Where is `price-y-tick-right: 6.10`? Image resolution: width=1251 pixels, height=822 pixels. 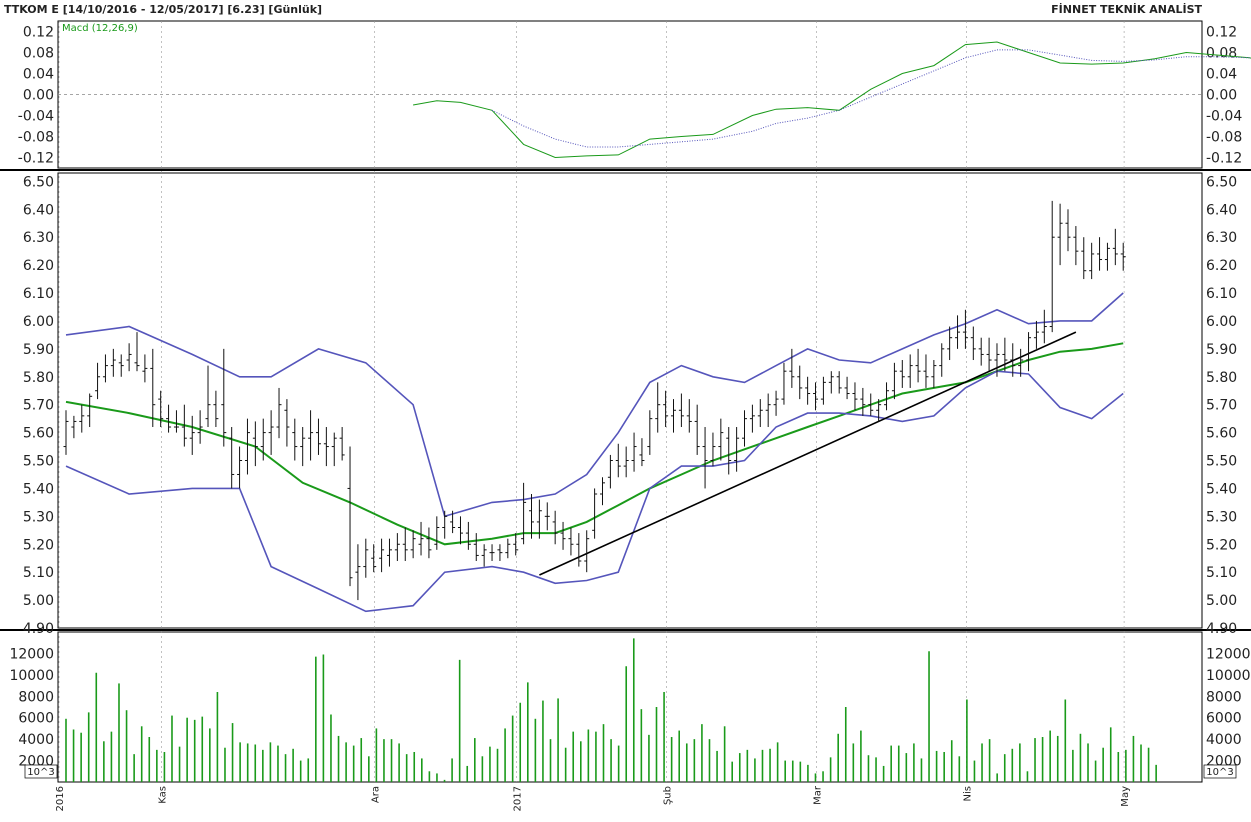
price-y-tick-right: 6.10 is located at coordinates (1221, 294).